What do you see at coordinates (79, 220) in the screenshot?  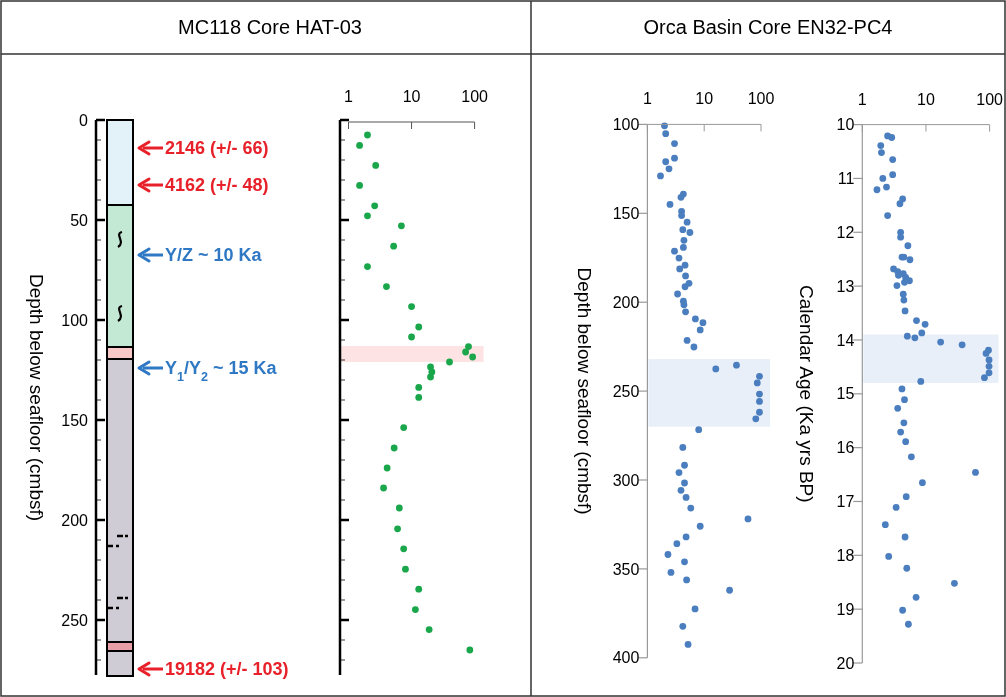 I see `y-tick-label: 50` at bounding box center [79, 220].